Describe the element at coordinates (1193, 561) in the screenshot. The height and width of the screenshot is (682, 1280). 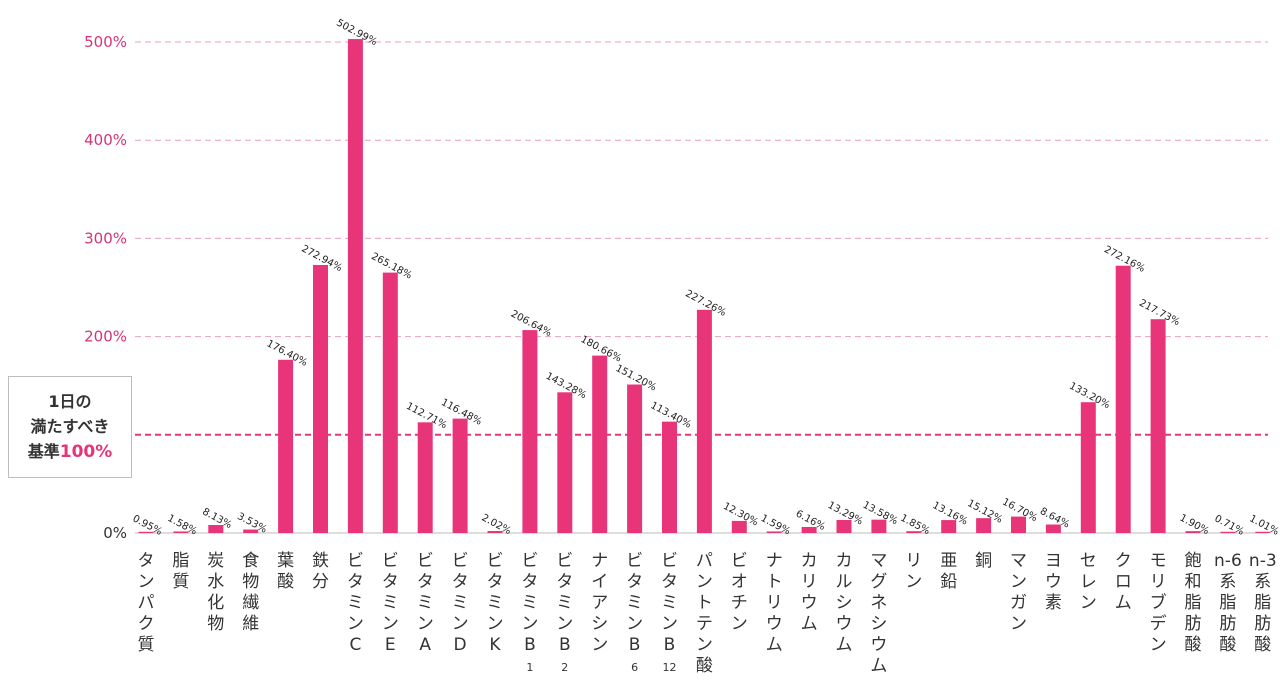
I see `category-label-char: 飽` at that location.